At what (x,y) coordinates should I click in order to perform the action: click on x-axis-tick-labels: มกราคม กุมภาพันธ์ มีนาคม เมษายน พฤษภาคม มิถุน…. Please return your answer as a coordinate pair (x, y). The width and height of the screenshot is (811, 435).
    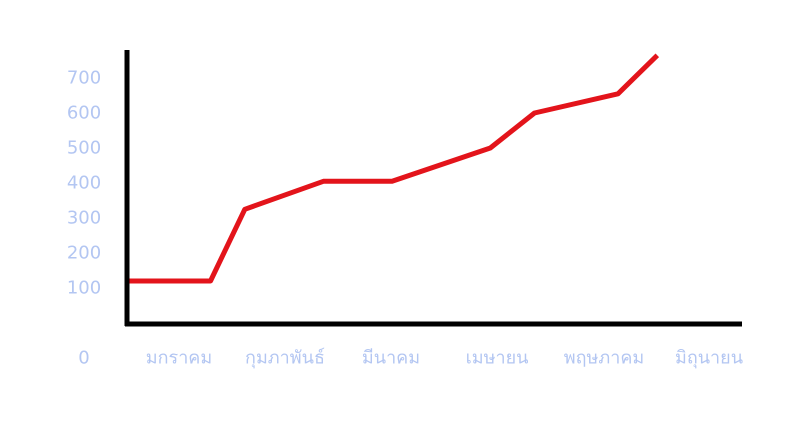
    Looking at the image, I should click on (444, 358).